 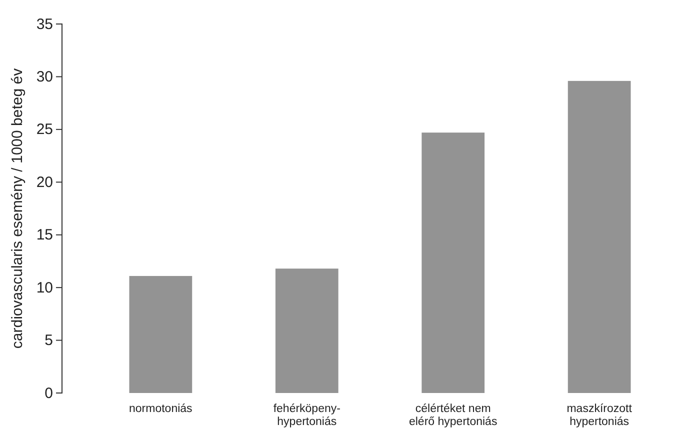 What do you see at coordinates (307, 415) in the screenshot?
I see `x-tick-label: fehérköpeny- hypertoniás` at bounding box center [307, 415].